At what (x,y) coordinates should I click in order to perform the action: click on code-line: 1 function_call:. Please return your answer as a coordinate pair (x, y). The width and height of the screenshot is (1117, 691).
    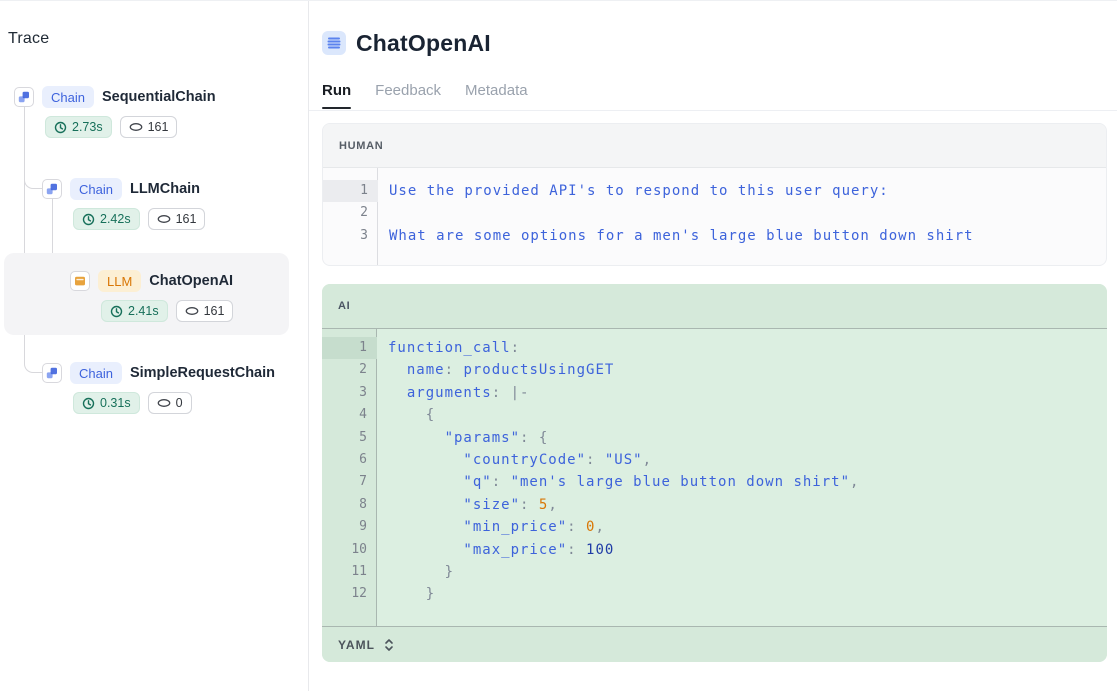
    Looking at the image, I should click on (714, 348).